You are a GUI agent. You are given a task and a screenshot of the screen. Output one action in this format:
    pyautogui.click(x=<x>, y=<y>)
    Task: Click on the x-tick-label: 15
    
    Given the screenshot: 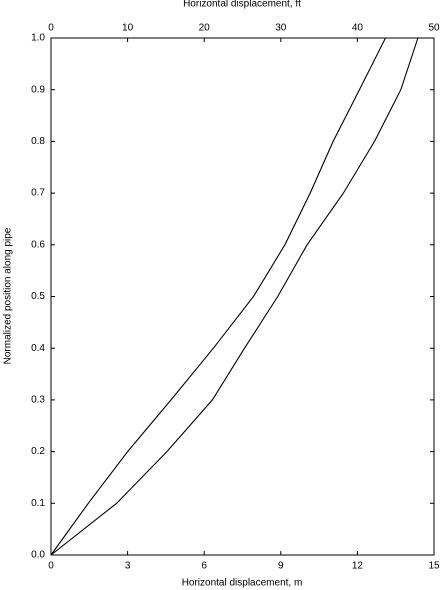 What is the action you would take?
    pyautogui.click(x=434, y=566)
    